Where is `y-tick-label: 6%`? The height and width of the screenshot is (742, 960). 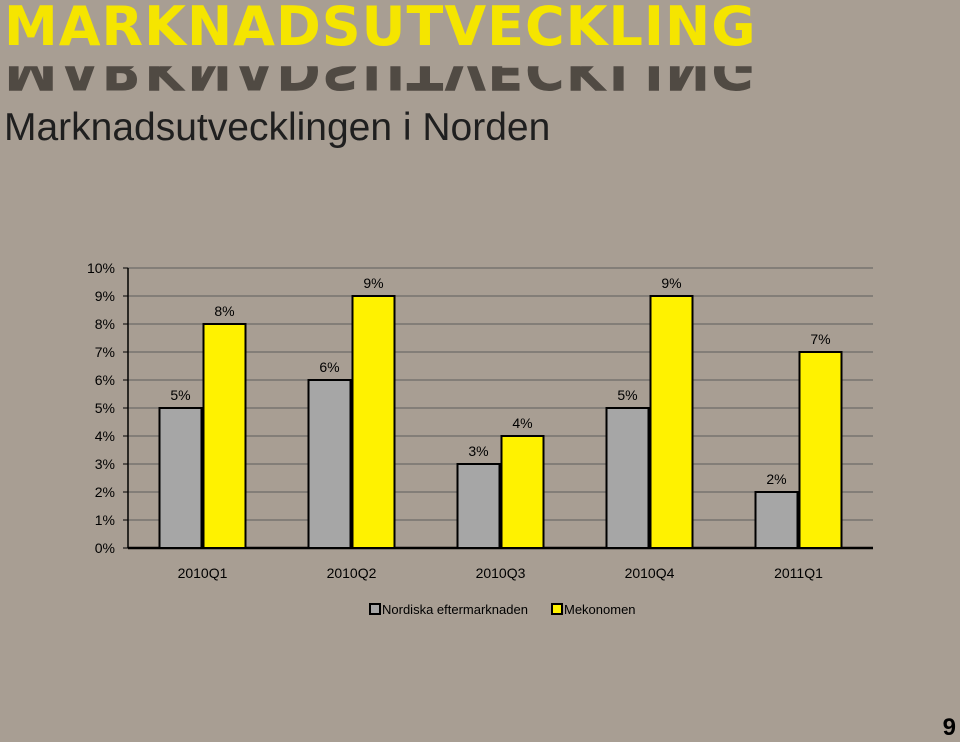 y-tick-label: 6% is located at coordinates (105, 380).